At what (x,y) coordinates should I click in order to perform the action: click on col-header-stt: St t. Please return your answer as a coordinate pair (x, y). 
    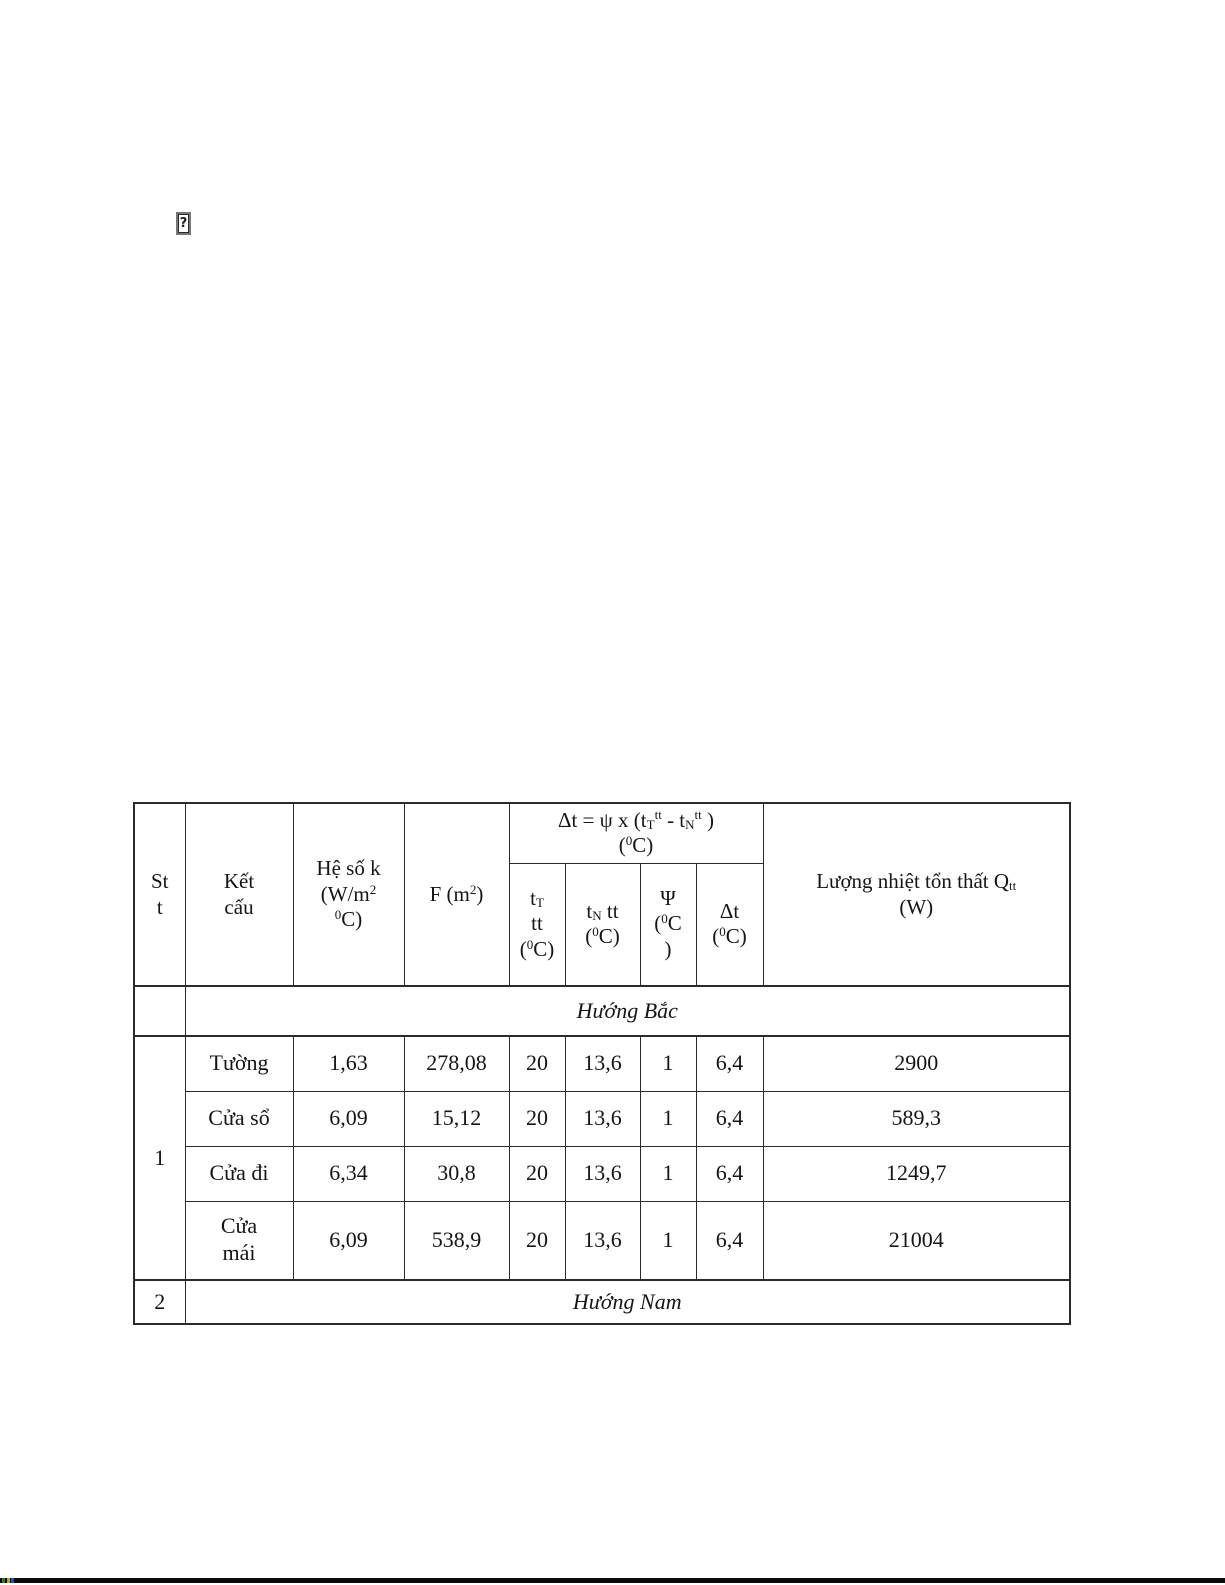
    Looking at the image, I should click on (159, 894).